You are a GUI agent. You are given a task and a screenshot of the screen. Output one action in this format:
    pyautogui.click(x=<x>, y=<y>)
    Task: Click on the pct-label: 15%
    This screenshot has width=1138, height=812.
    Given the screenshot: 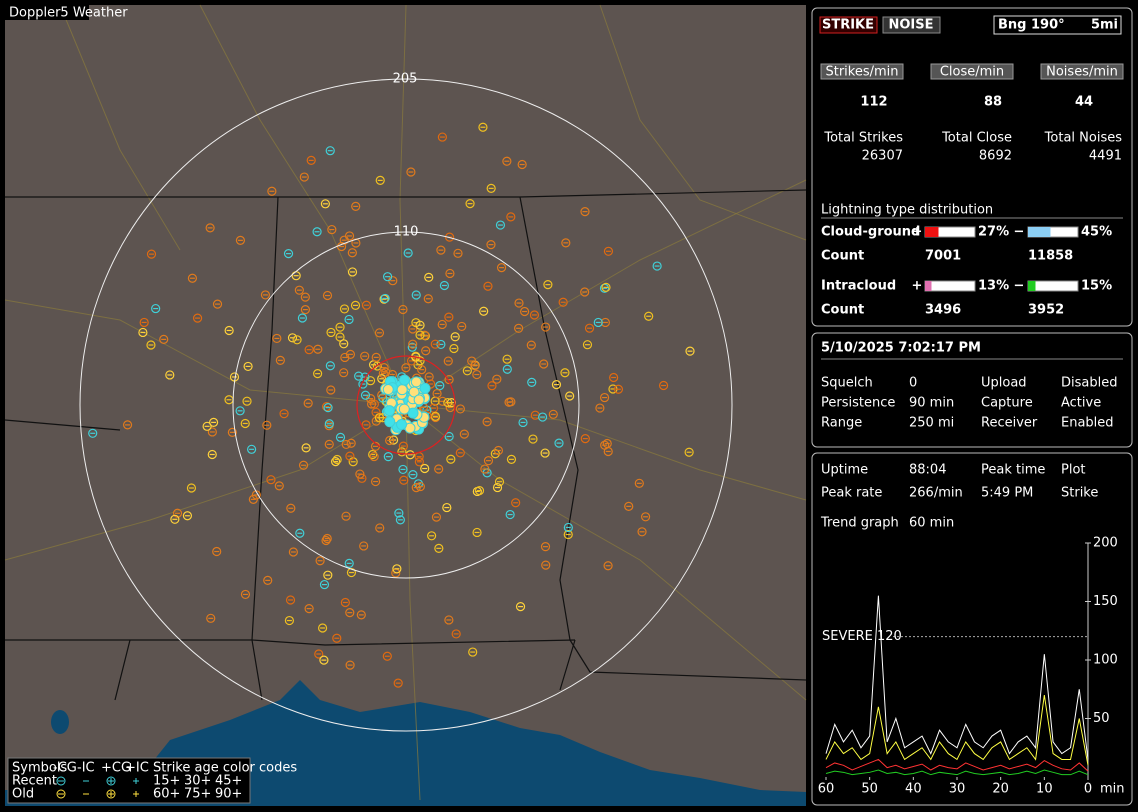 What is the action you would take?
    pyautogui.click(x=1096, y=286)
    